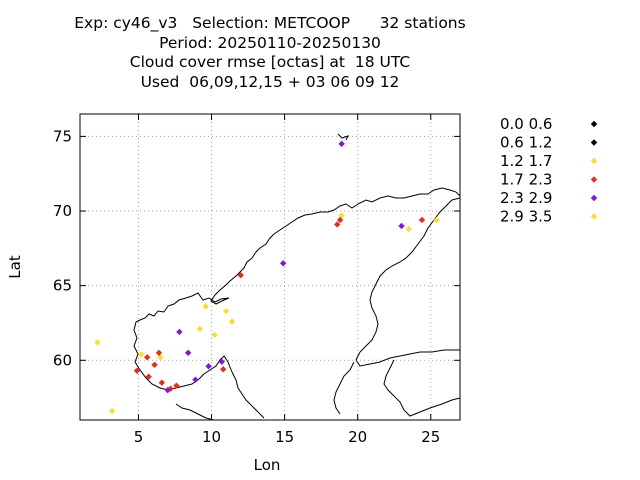  What do you see at coordinates (267, 465) in the screenshot?
I see `x-axis-label: Lon` at bounding box center [267, 465].